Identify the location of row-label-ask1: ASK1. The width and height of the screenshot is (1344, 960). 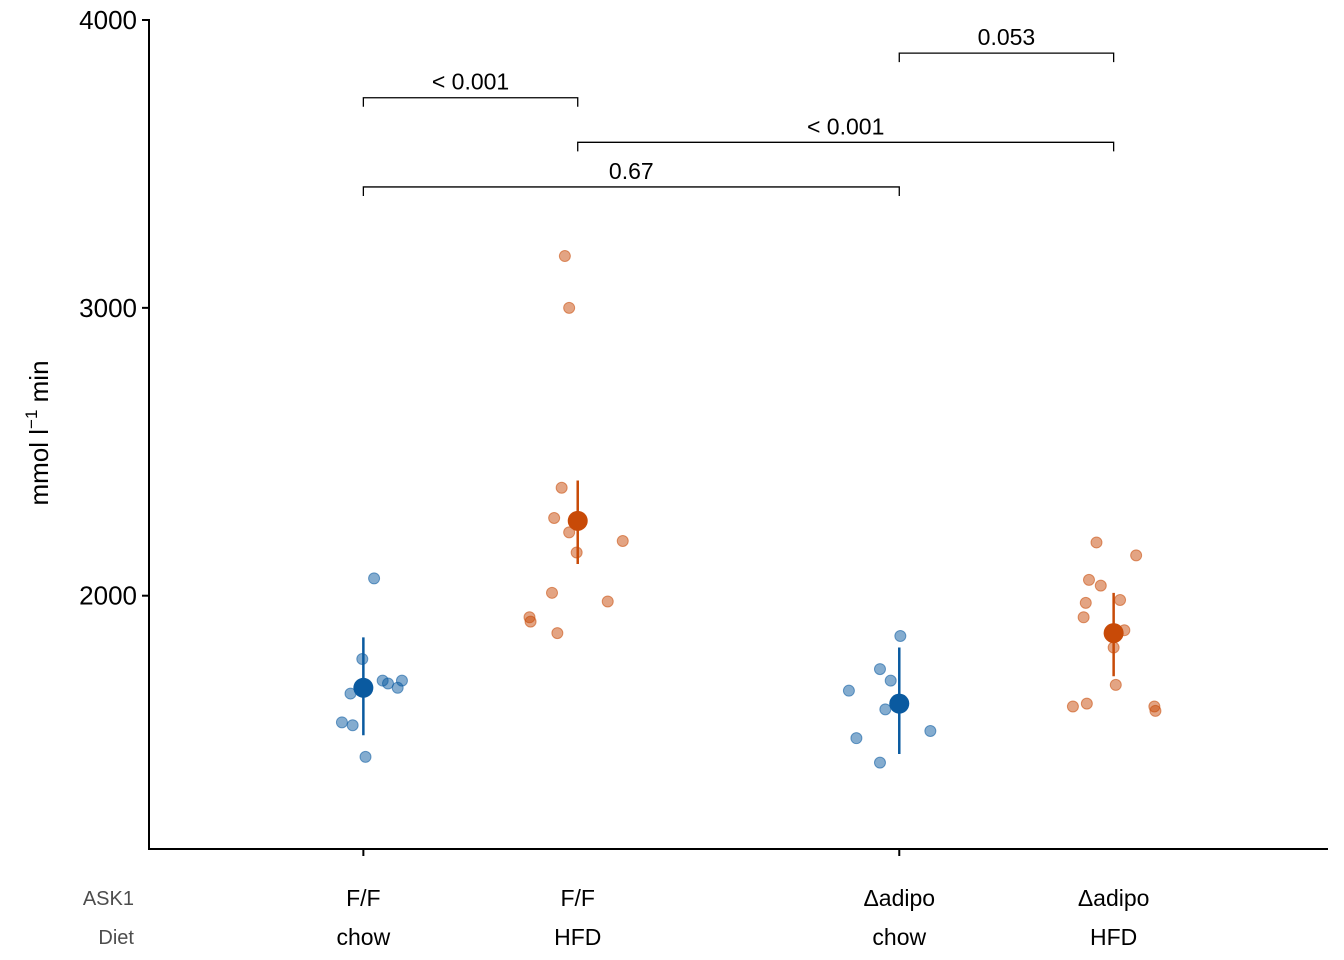
(108, 899).